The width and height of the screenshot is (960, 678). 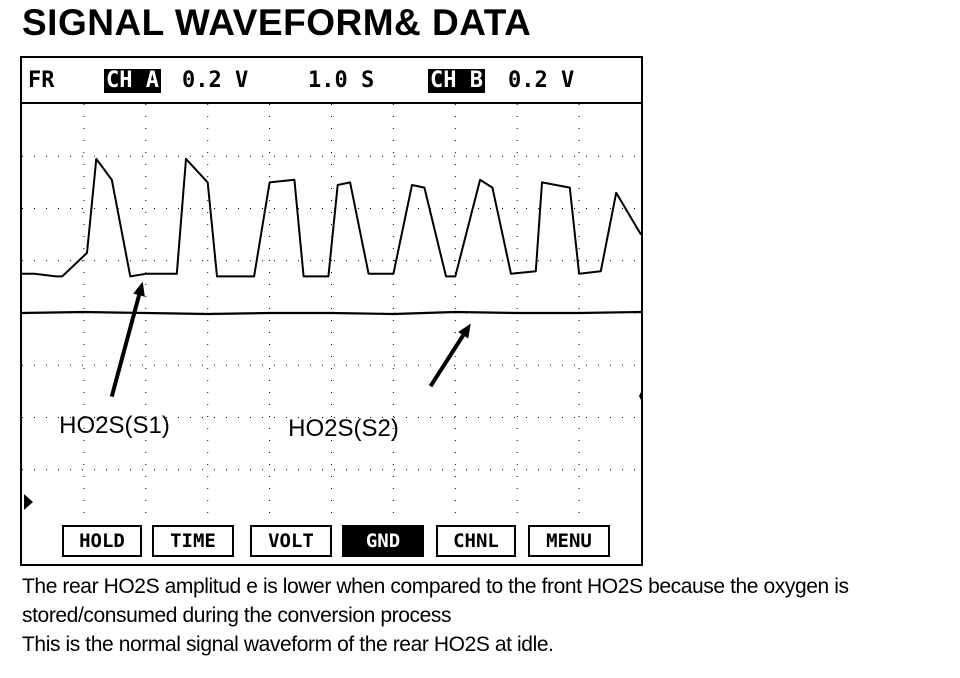 I want to click on timebase-value: 1.0 S, so click(x=341, y=80).